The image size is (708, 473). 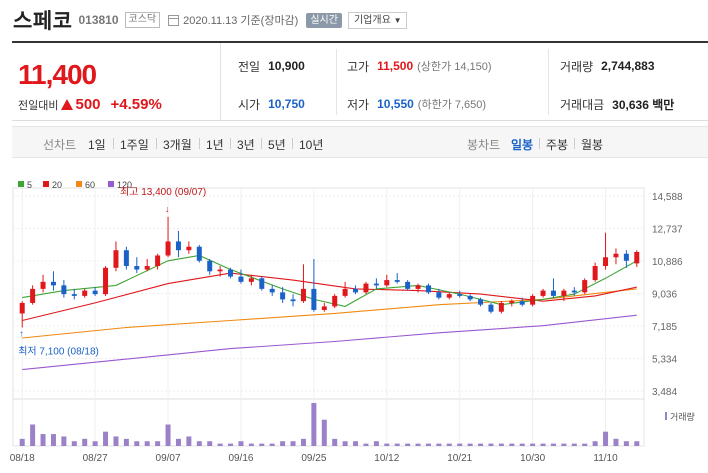 I want to click on period-1d: 1일, so click(x=97, y=145).